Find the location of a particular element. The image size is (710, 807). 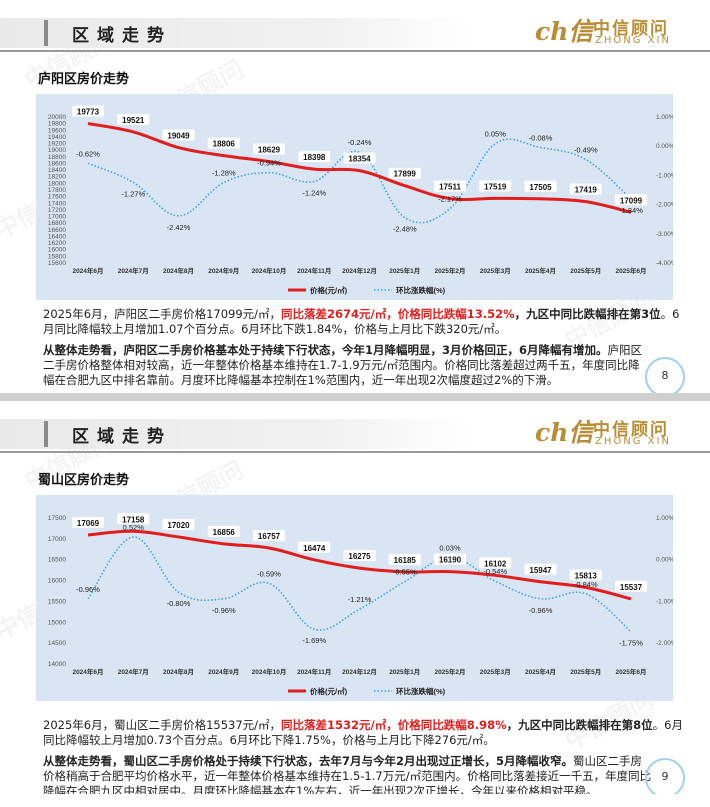

price-data-label: 16275 is located at coordinates (359, 556).